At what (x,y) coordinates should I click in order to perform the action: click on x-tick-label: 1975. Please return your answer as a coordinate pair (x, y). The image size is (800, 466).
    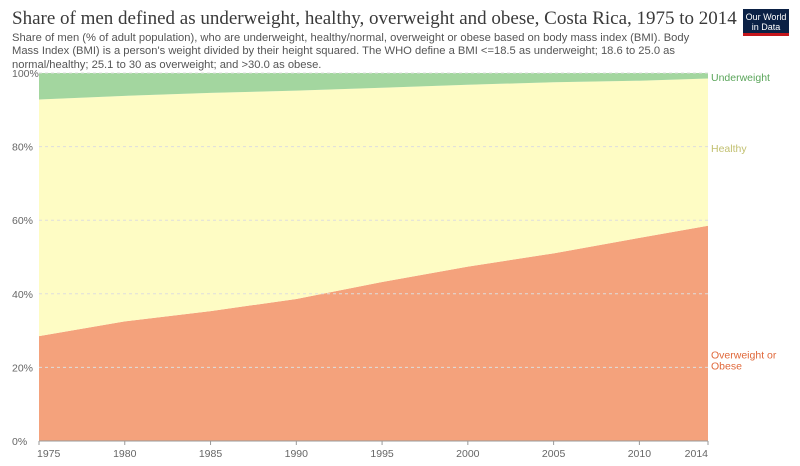
    Looking at the image, I should click on (49, 454).